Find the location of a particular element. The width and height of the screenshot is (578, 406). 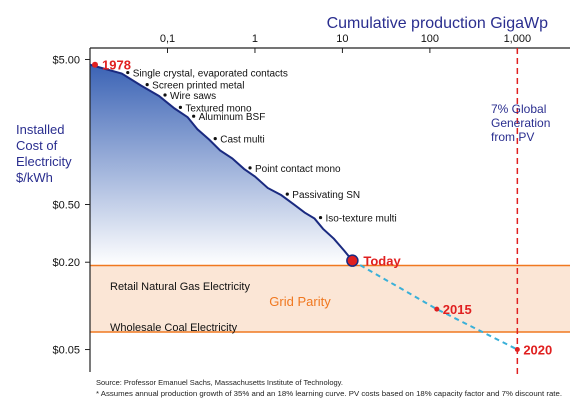

annotation-label: Iso-texture multi is located at coordinates (361, 219).